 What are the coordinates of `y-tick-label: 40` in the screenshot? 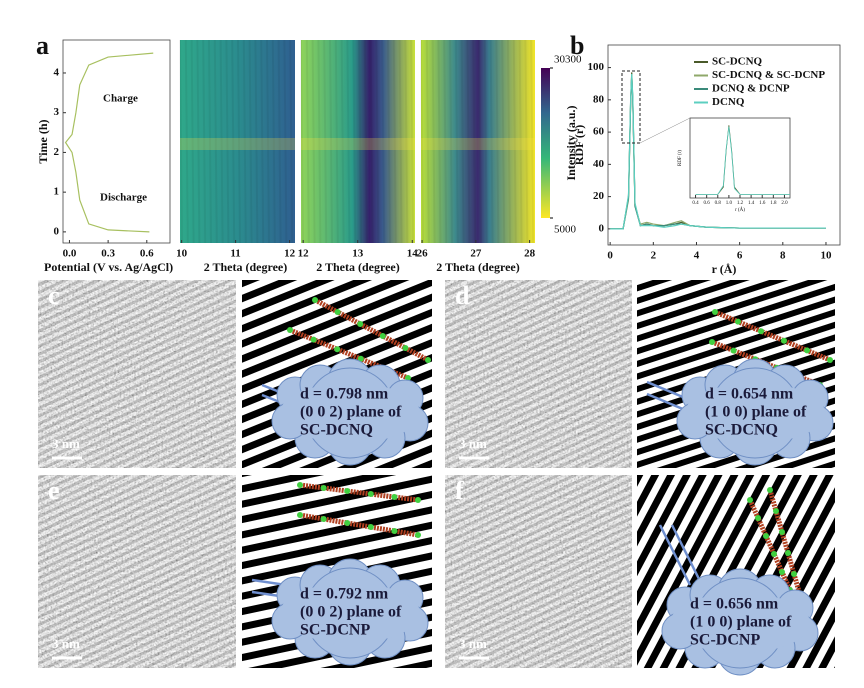 It's located at (599, 164).